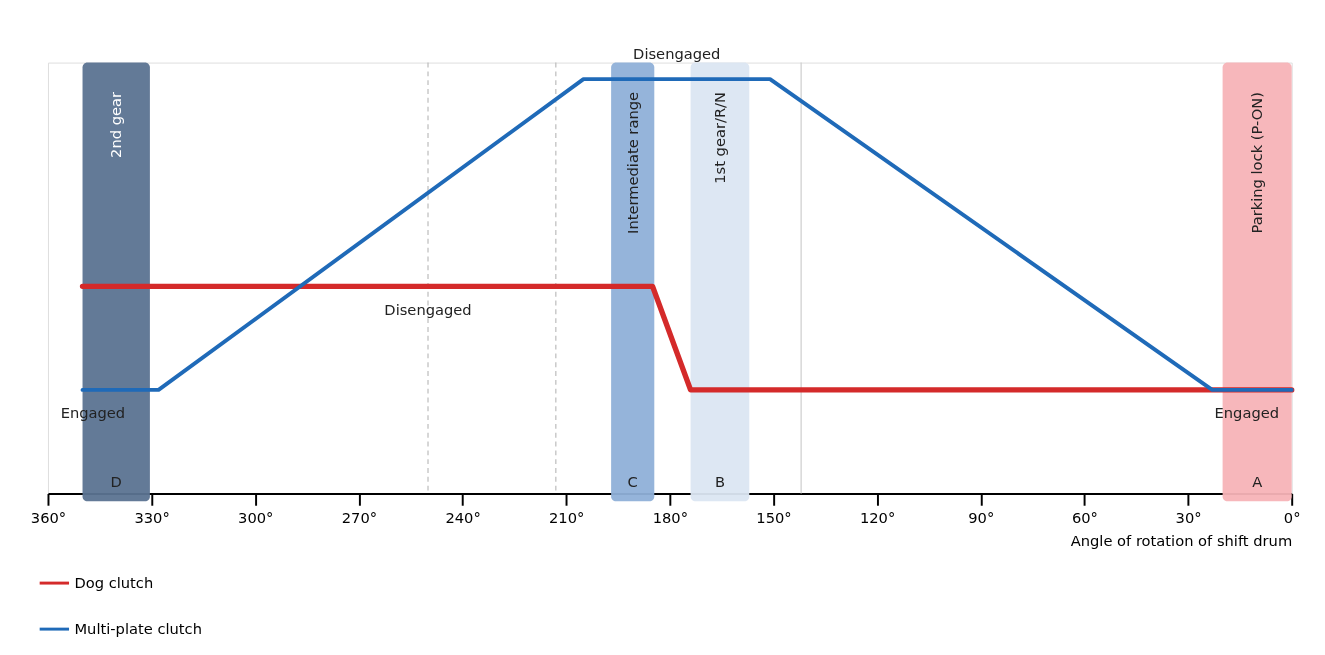 This screenshot has width=1325, height=655. I want to click on x-tick-label: 300°, so click(256, 518).